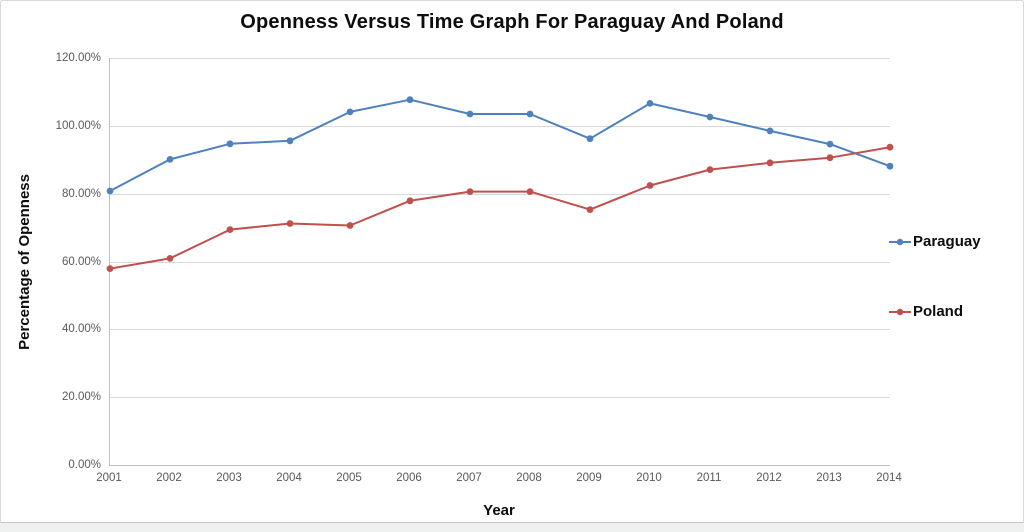 Image resolution: width=1024 pixels, height=532 pixels. I want to click on x-axis-title: Year, so click(499, 510).